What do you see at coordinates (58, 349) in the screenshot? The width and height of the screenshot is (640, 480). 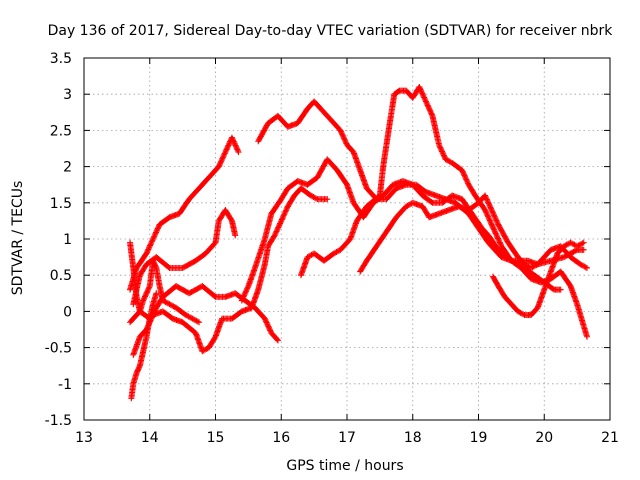 I see `y-tick-label: -0.5` at bounding box center [58, 349].